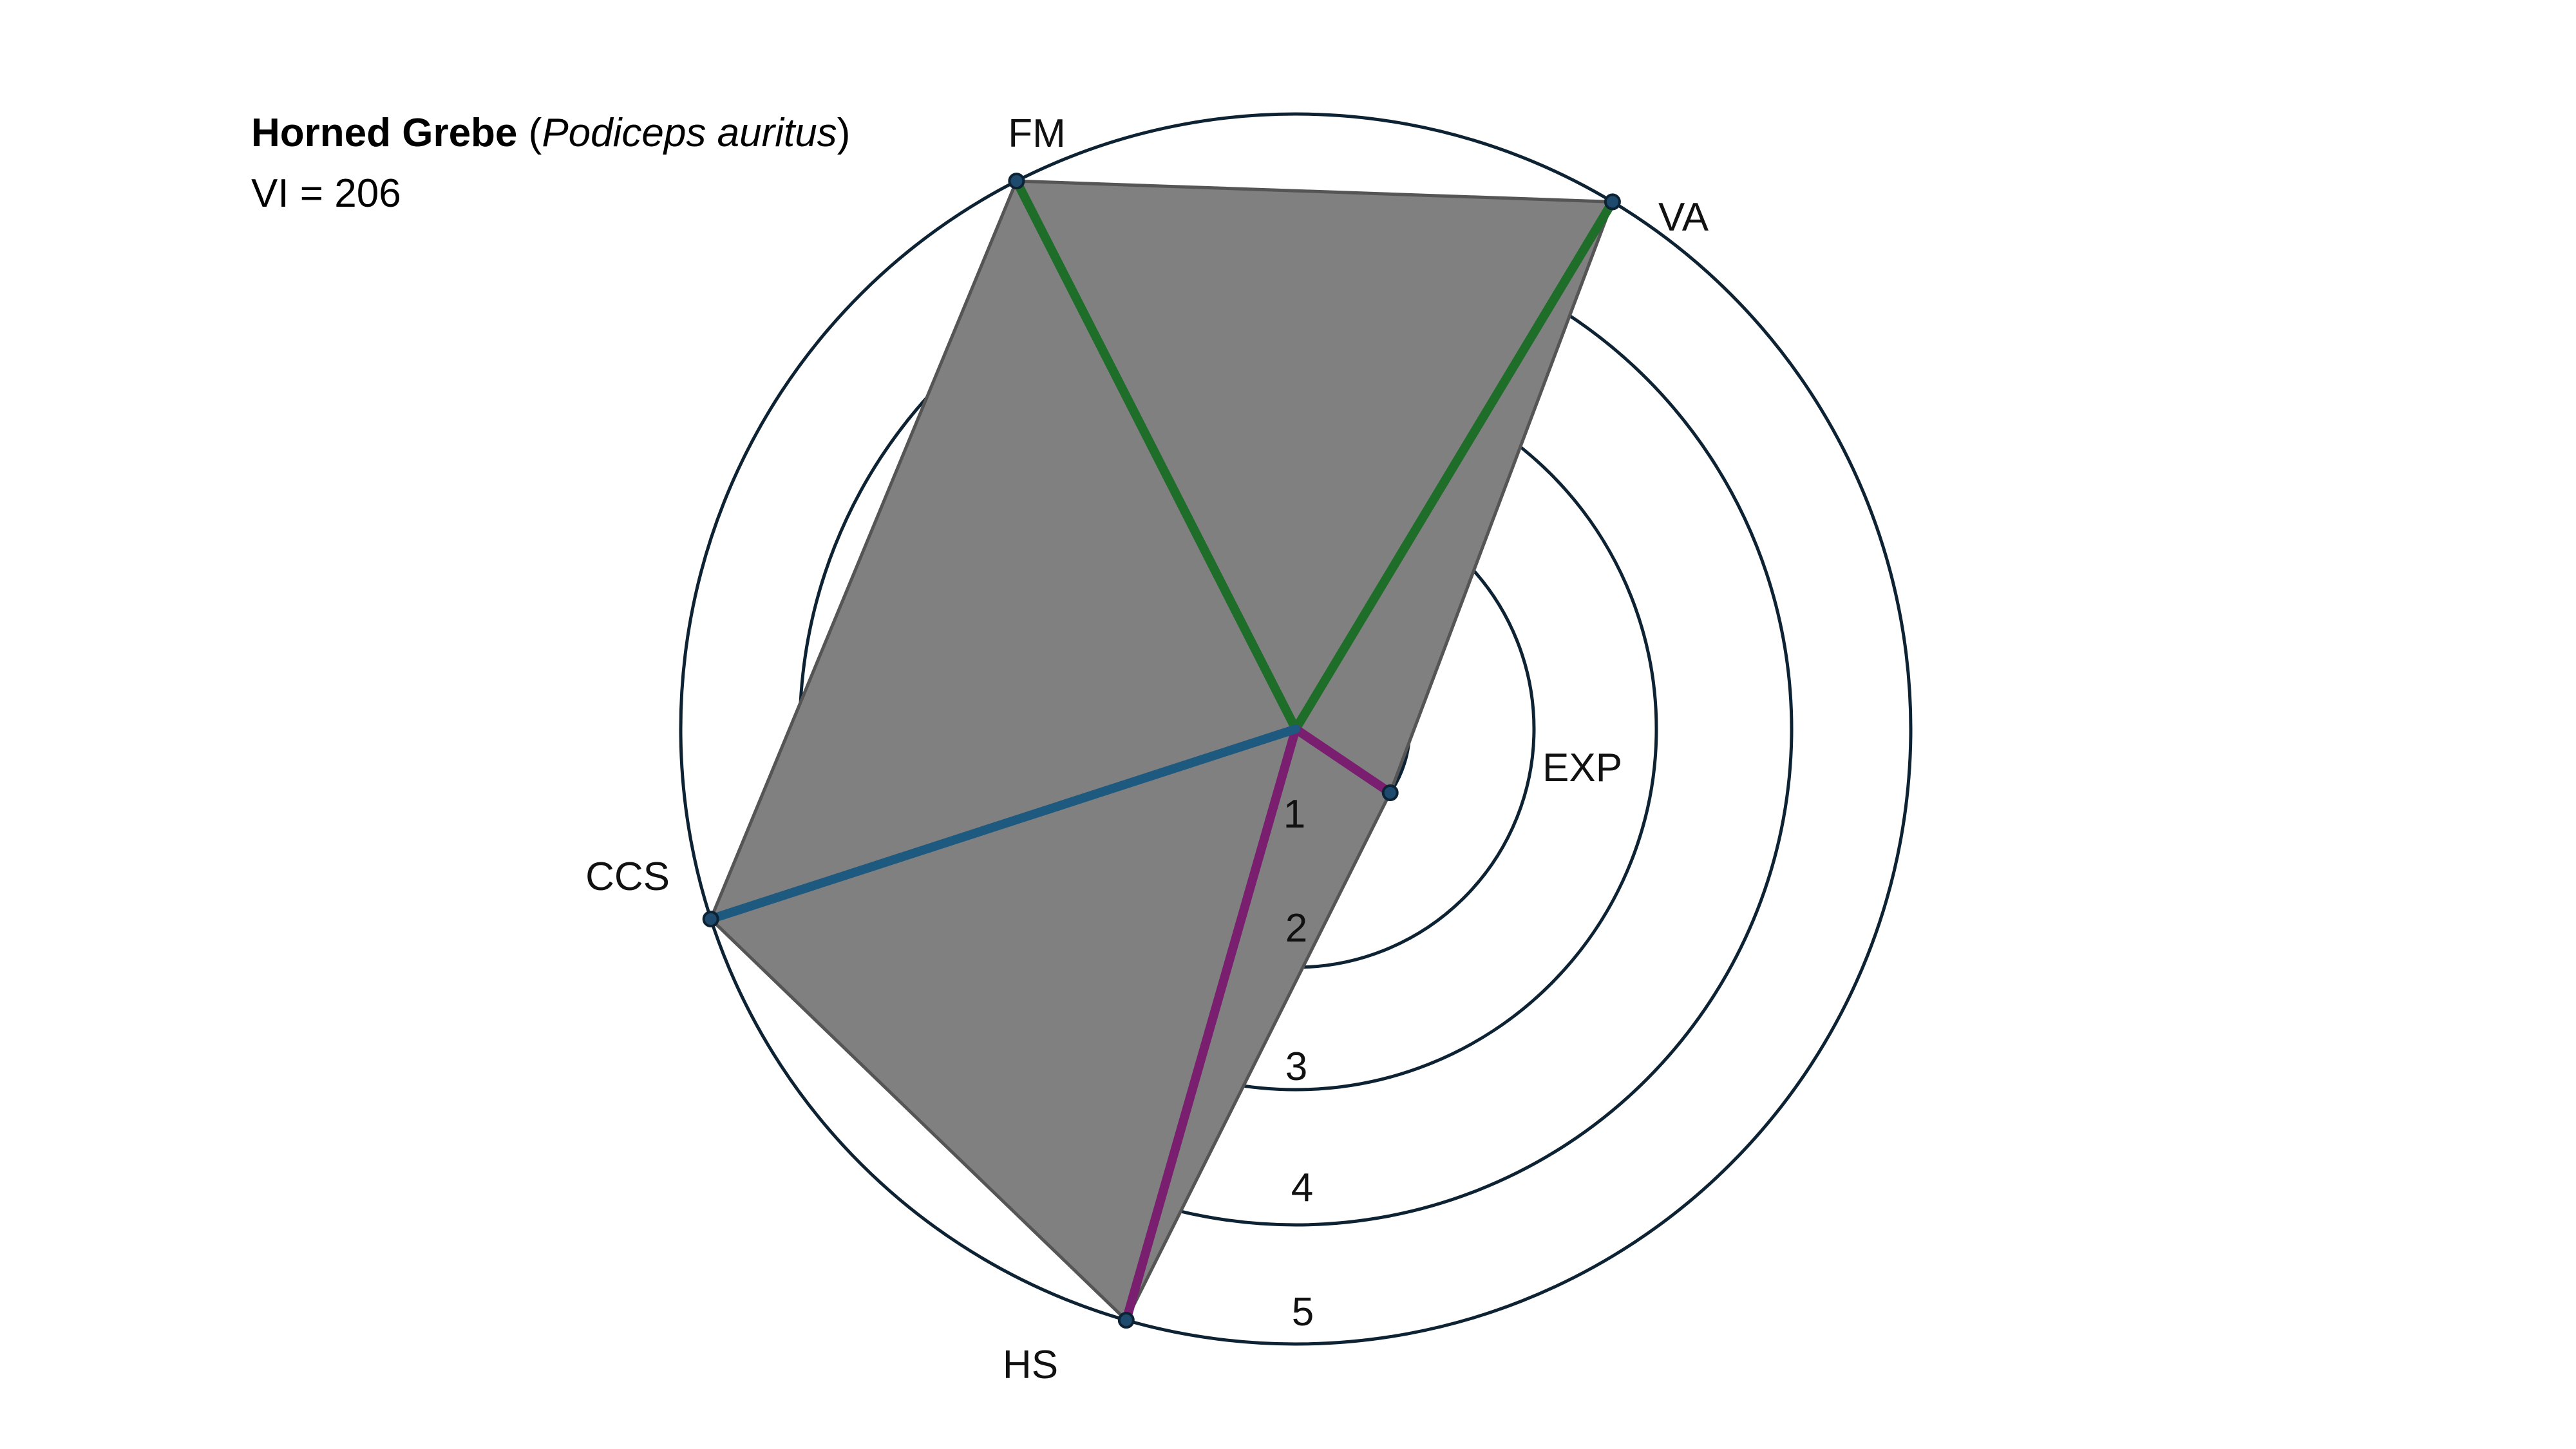 This screenshot has height=1449, width=2576. What do you see at coordinates (1684, 217) in the screenshot?
I see `axis-label-va: VA` at bounding box center [1684, 217].